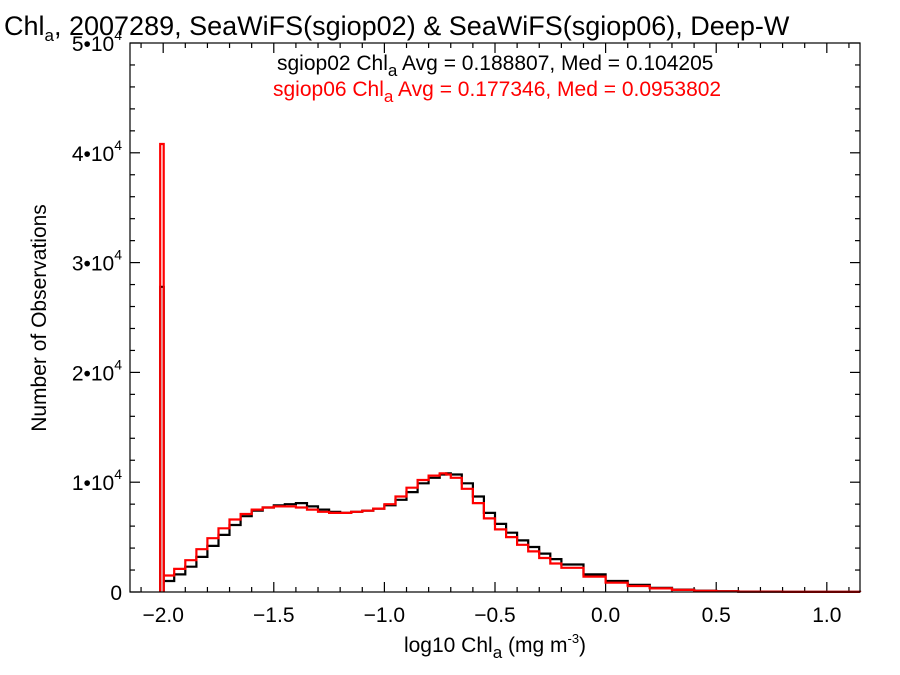 This screenshot has height=675, width=900. I want to click on y-tick-labels: 0 1•104 2•104 3•104 4•104 5•104, so click(97, 316).